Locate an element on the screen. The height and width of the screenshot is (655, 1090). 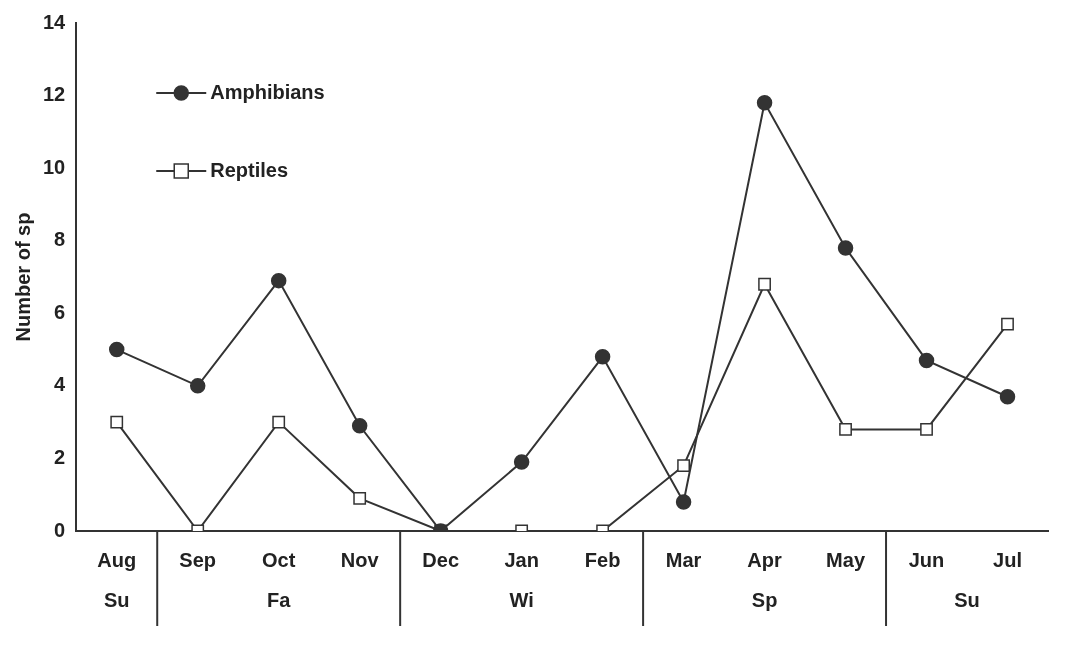
x-tick-label: Sep is located at coordinates (198, 559).